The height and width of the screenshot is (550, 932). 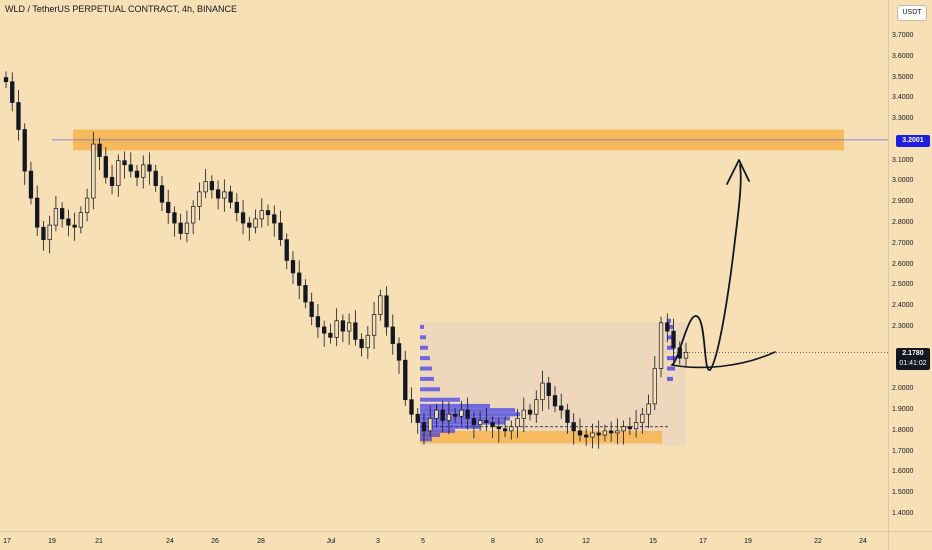 What do you see at coordinates (423, 541) in the screenshot?
I see `time-tick-label: 5` at bounding box center [423, 541].